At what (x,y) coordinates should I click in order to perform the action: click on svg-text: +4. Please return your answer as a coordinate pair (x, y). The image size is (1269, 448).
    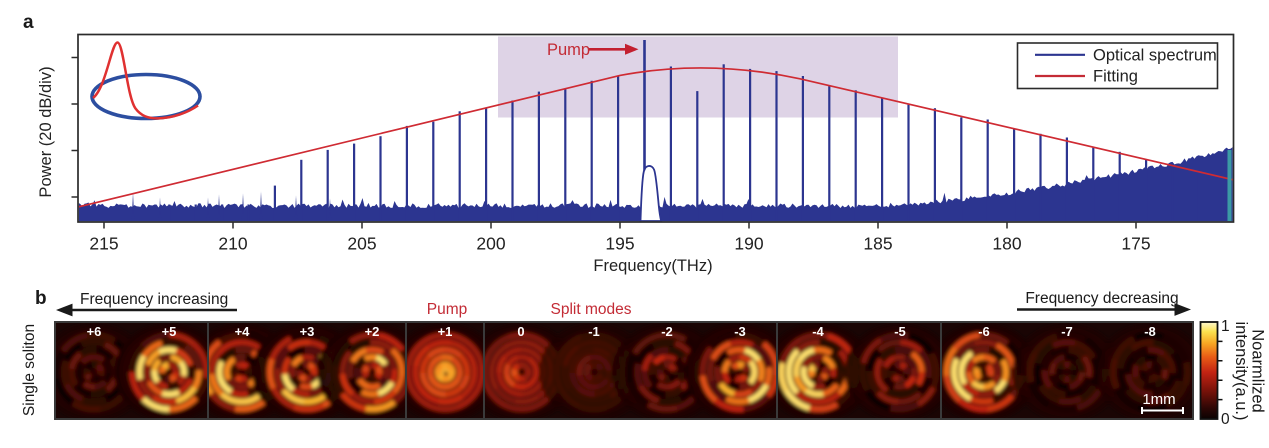
    Looking at the image, I should click on (243, 331).